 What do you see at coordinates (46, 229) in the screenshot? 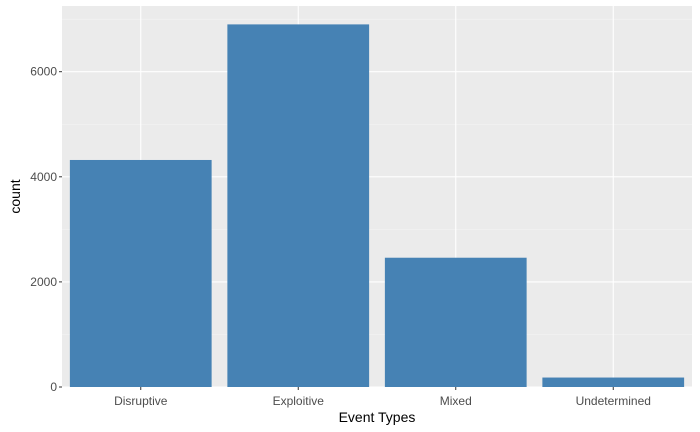
I see `y-axis: 0 2000 4000 6000` at bounding box center [46, 229].